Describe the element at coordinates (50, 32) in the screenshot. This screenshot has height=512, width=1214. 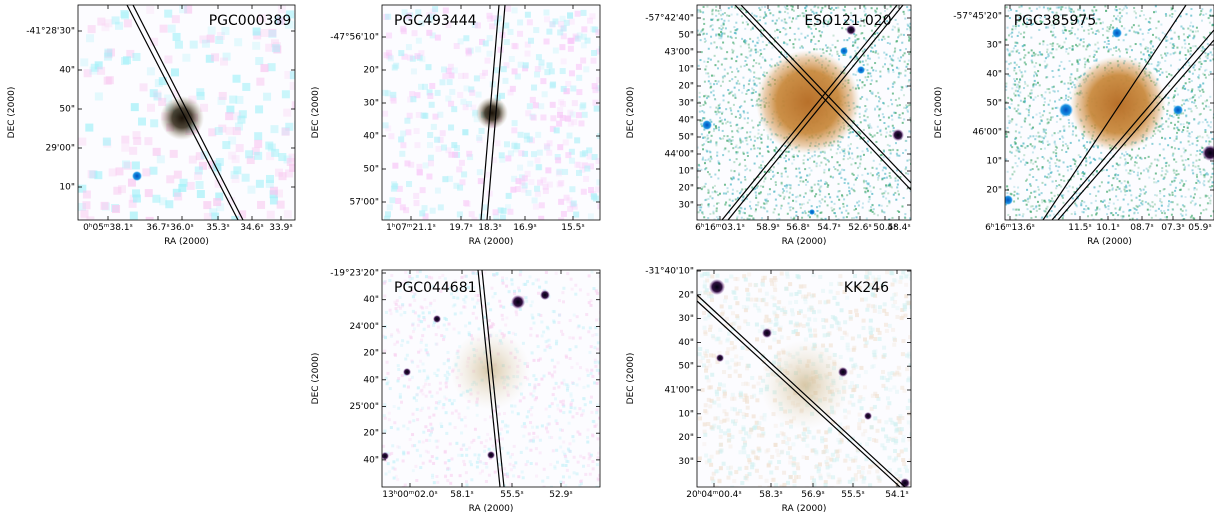
I see `y-tick-label: -41°28'30"` at that location.